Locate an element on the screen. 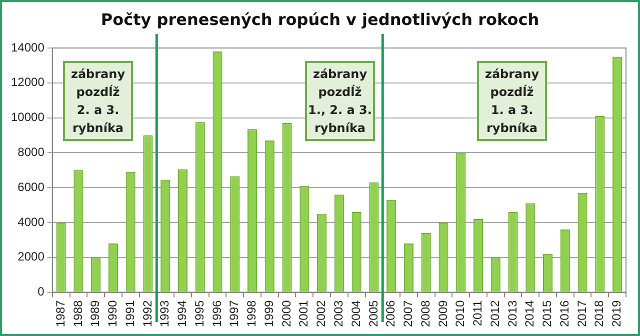  x-tick-label: 1994 is located at coordinates (182, 314).